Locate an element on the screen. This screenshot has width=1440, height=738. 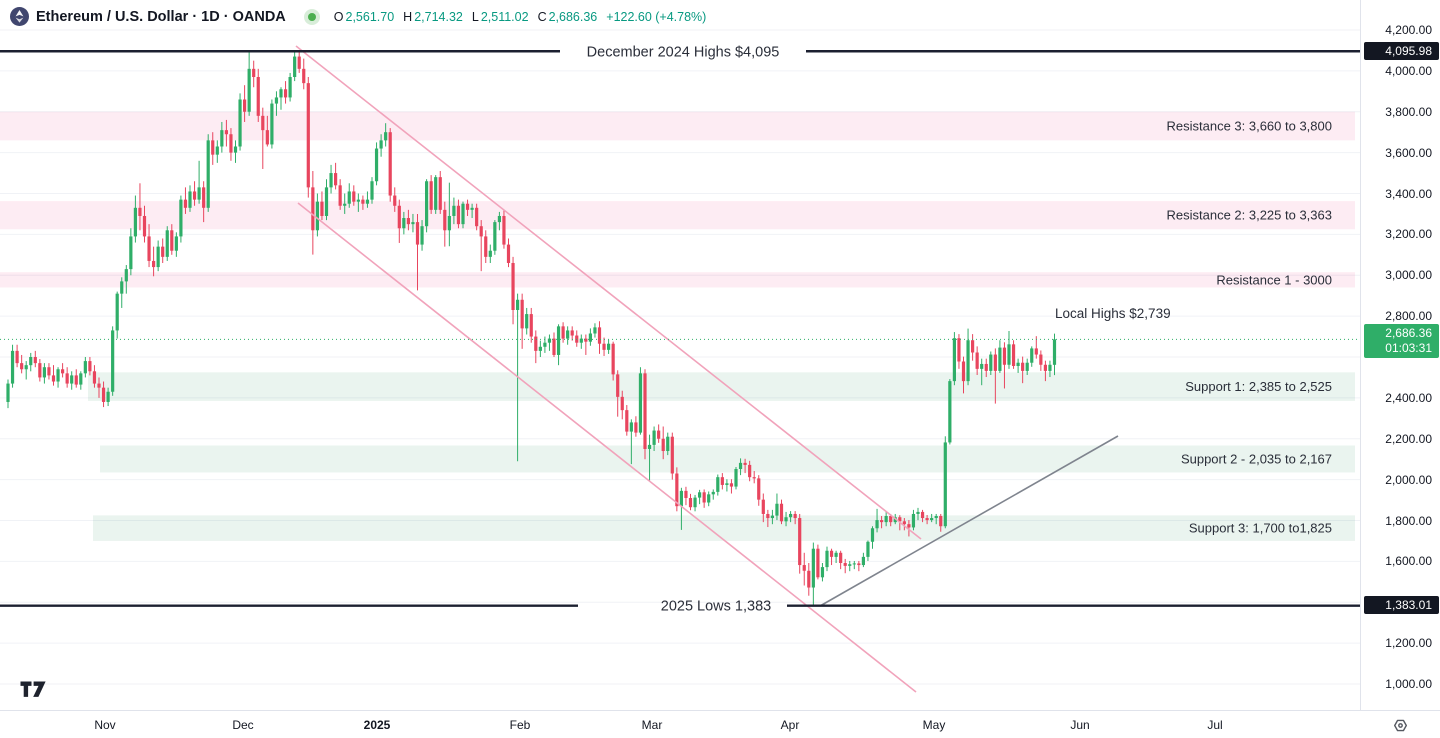
tradingview-logo is located at coordinates (33, 692).